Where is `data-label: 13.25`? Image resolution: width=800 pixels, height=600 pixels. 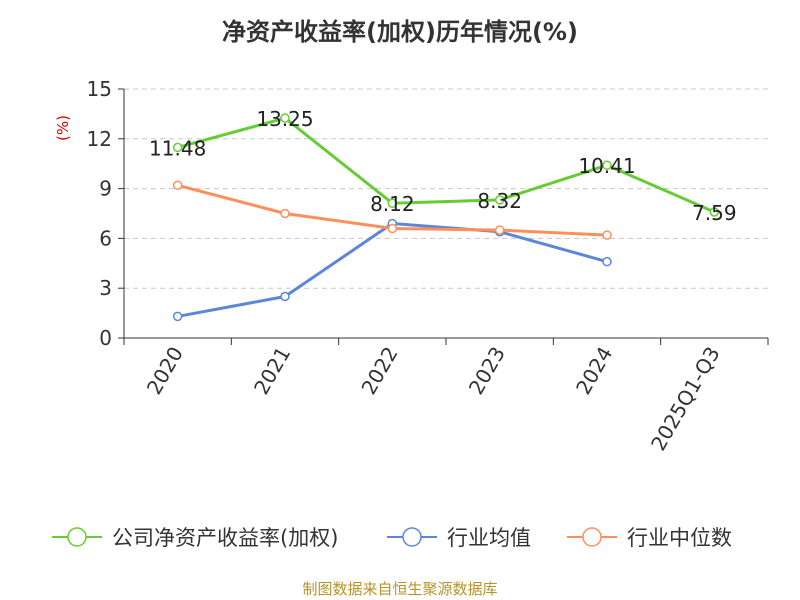
data-label: 13.25 is located at coordinates (284, 119).